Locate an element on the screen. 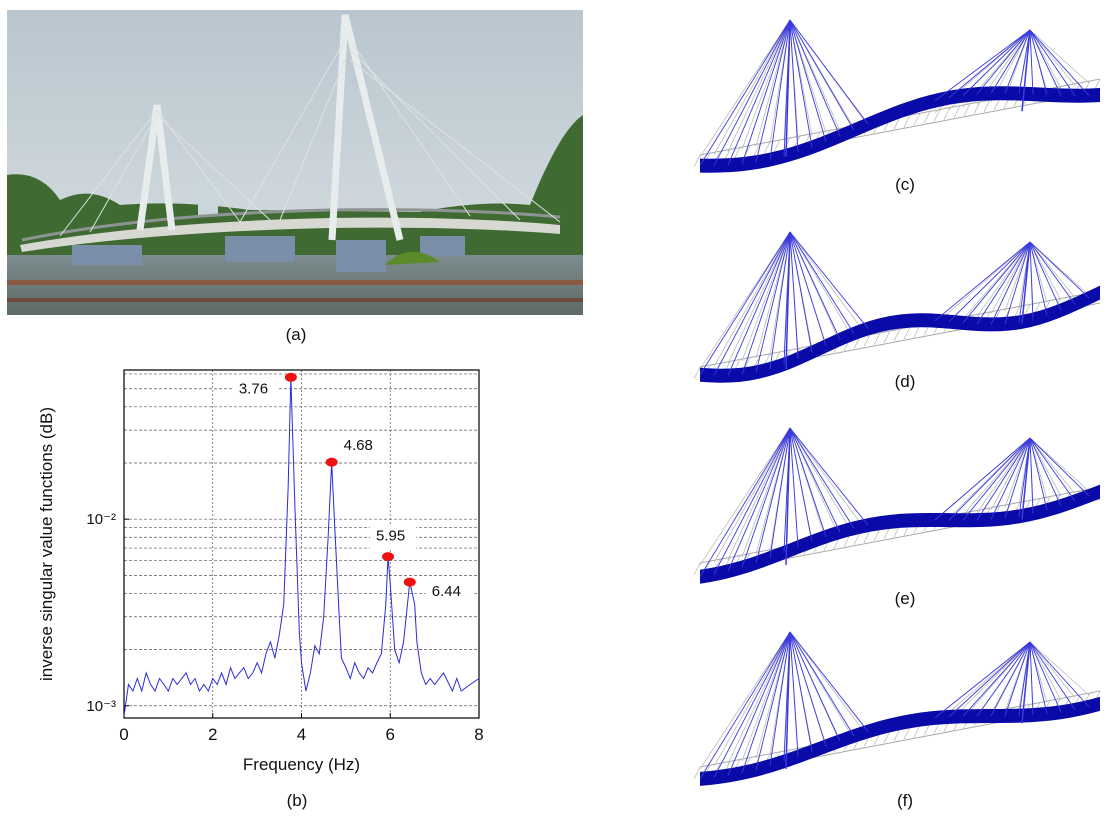 This screenshot has width=1106, height=817. y-axis-label: inverse singular value functions (dB) is located at coordinates (46, 544).